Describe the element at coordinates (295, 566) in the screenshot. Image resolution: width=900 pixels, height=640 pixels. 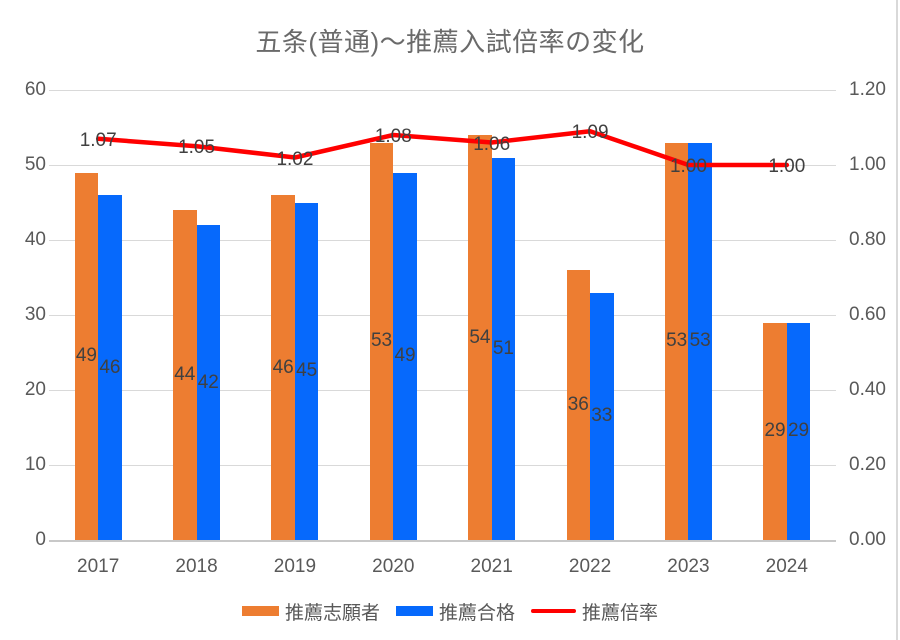
I see `x-axis-category-label: 2019` at that location.